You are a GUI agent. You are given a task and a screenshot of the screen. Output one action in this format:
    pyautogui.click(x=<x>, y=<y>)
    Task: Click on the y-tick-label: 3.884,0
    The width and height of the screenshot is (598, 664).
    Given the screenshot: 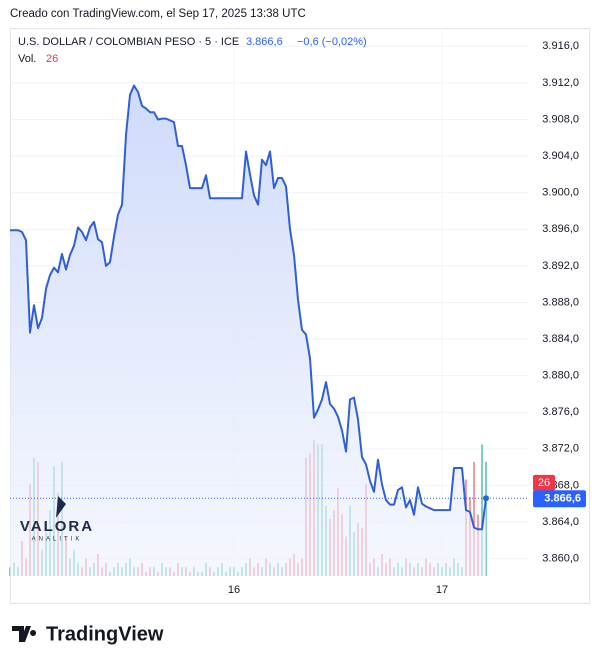 What is the action you would take?
    pyautogui.click(x=560, y=339)
    